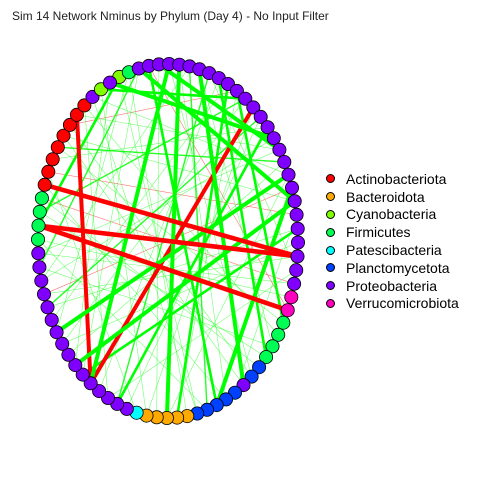 The width and height of the screenshot is (480, 480). I want to click on legend-label: Planctomycetota, so click(398, 267).